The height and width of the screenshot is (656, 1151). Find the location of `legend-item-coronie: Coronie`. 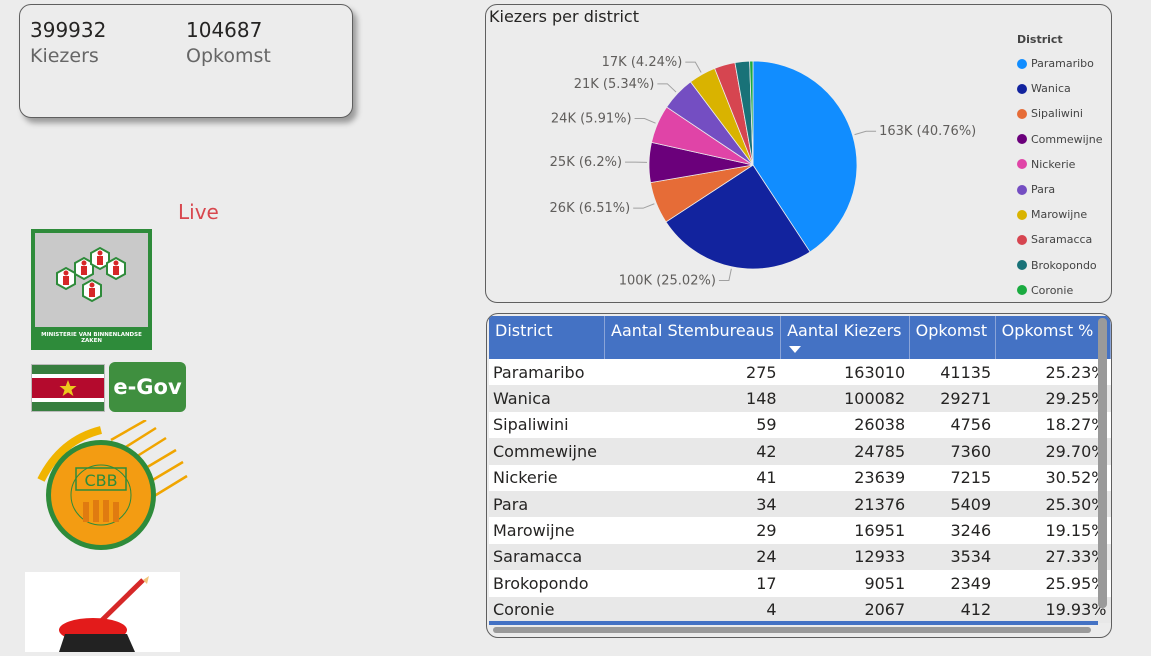

legend-item-coronie: Coronie is located at coordinates (1063, 290).